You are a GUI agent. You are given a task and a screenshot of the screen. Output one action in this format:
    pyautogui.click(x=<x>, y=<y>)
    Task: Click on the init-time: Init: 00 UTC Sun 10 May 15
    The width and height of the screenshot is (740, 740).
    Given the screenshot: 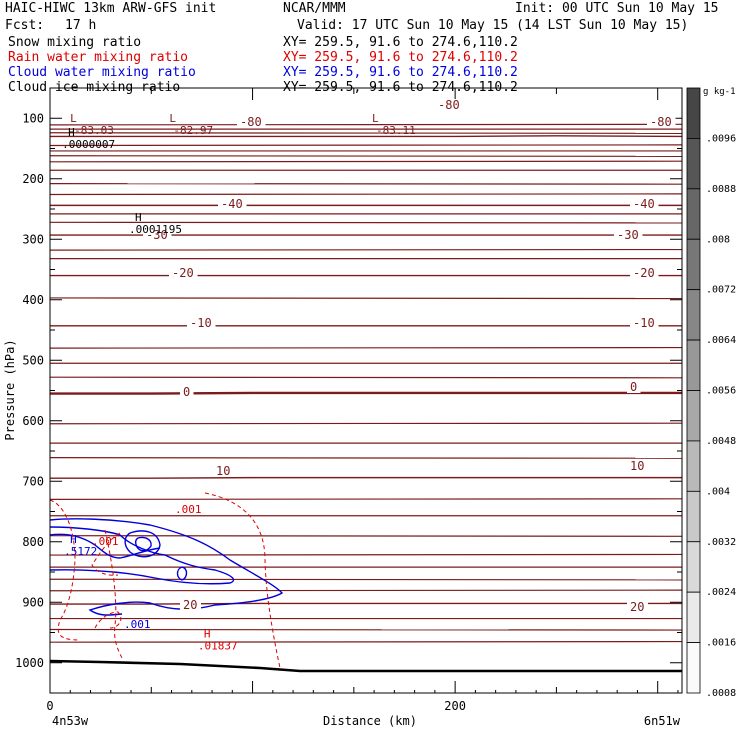 What is the action you would take?
    pyautogui.click(x=617, y=8)
    